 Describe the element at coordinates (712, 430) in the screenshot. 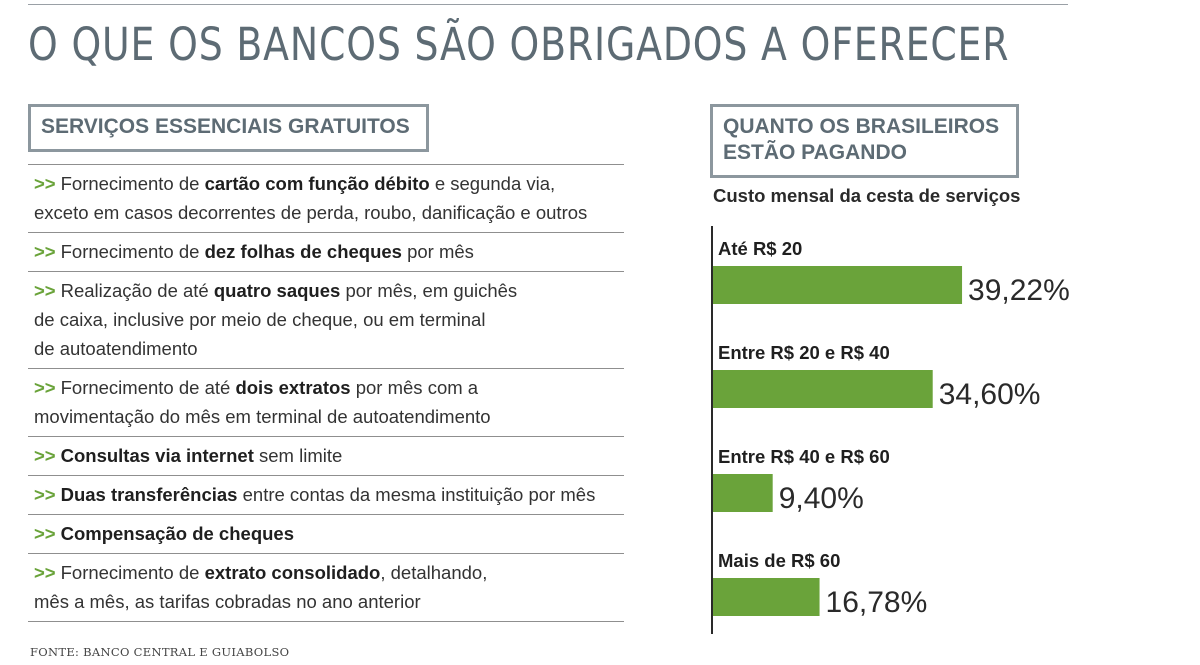

I see `chart-axis-line` at that location.